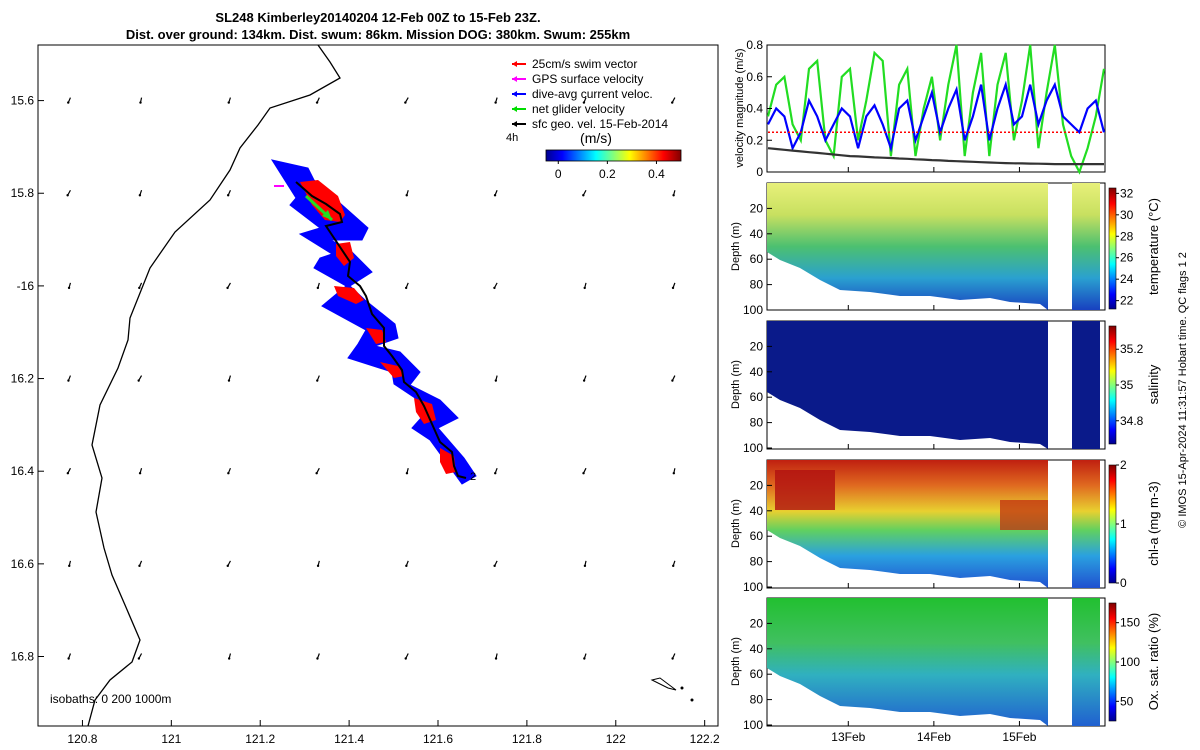 Image resolution: width=1200 pixels, height=750 pixels. Describe the element at coordinates (740, 107) in the screenshot. I see `velocity-ylabel: velocity magnitude (m/s)` at that location.